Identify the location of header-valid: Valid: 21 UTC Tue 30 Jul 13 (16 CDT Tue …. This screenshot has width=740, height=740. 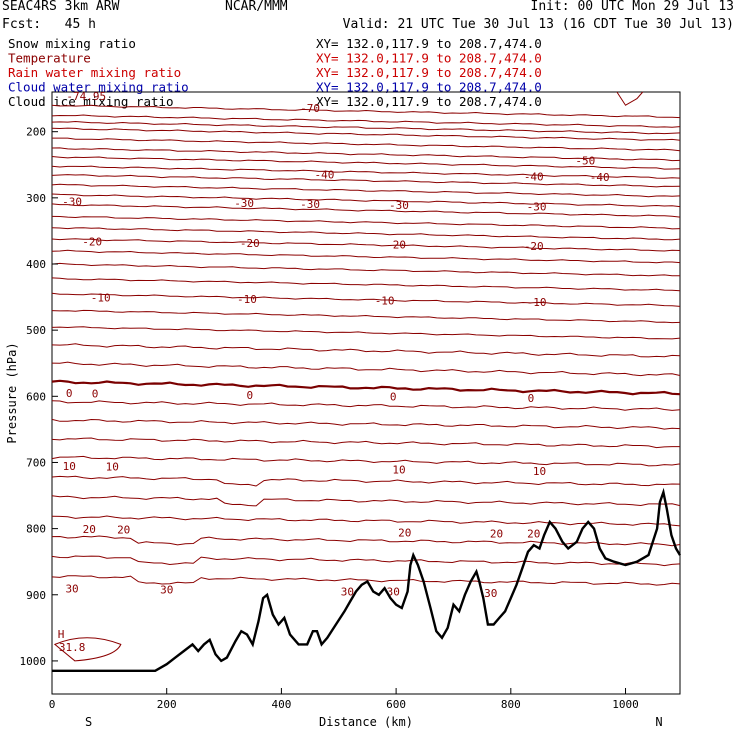
(538, 24).